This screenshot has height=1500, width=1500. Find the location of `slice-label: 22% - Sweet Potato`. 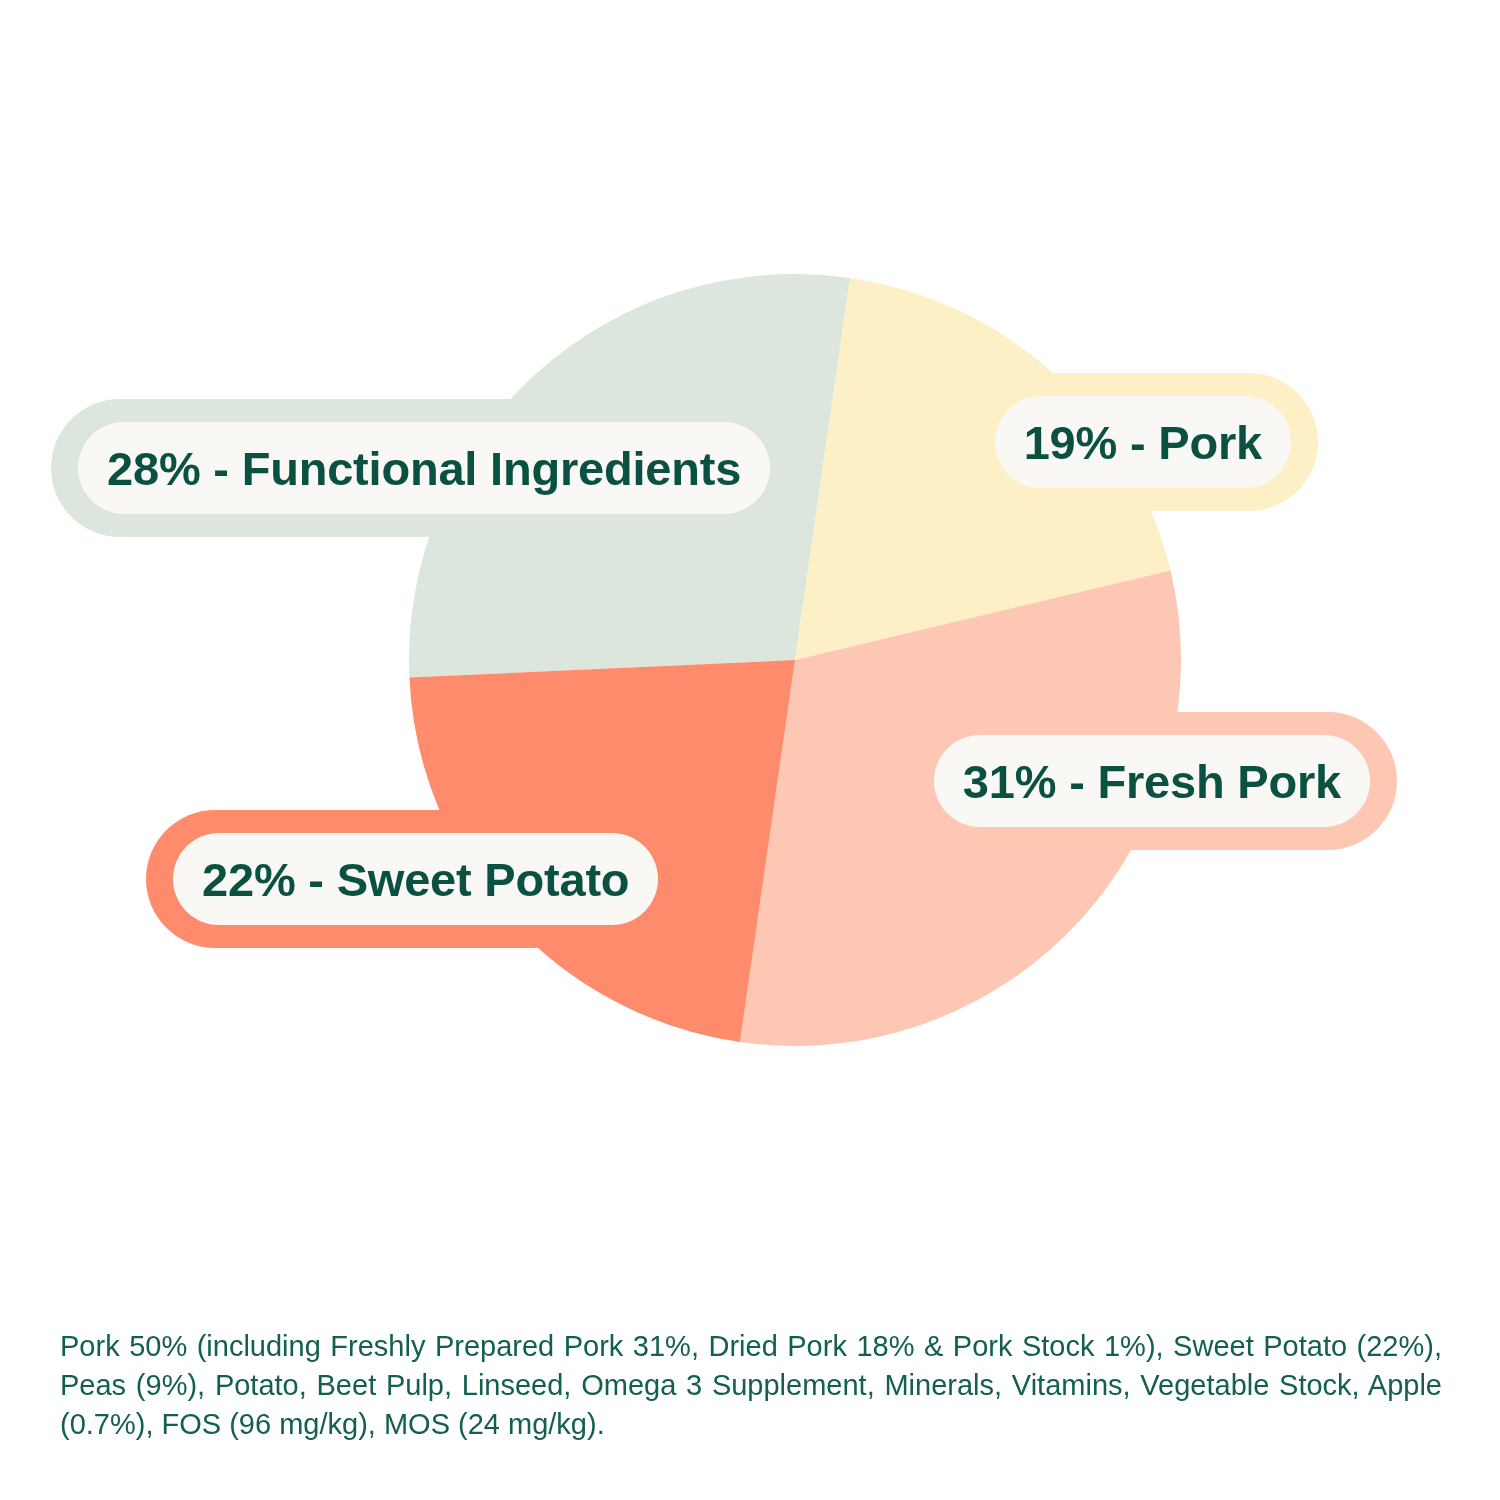

slice-label: 22% - Sweet Potato is located at coordinates (416, 879).